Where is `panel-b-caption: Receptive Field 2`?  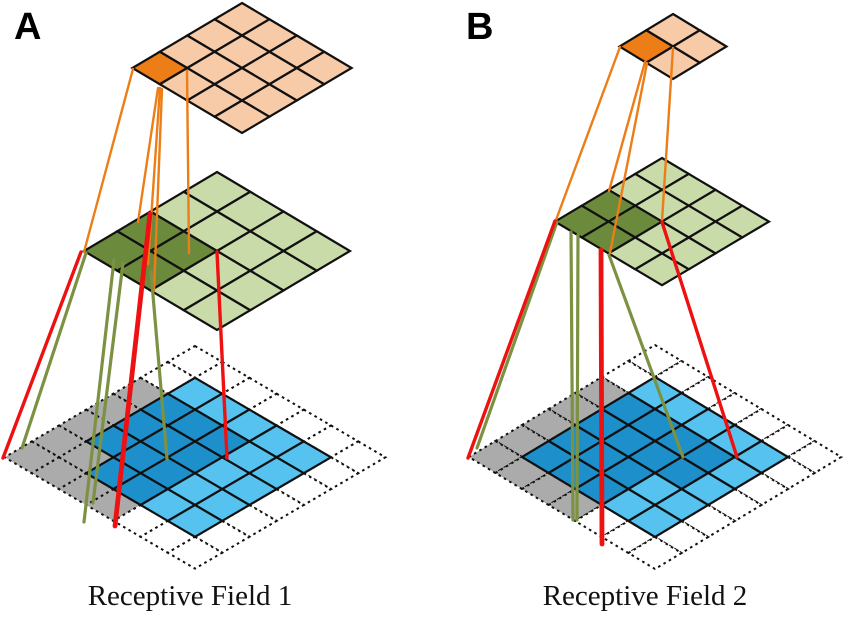
panel-b-caption: Receptive Field 2 is located at coordinates (645, 596).